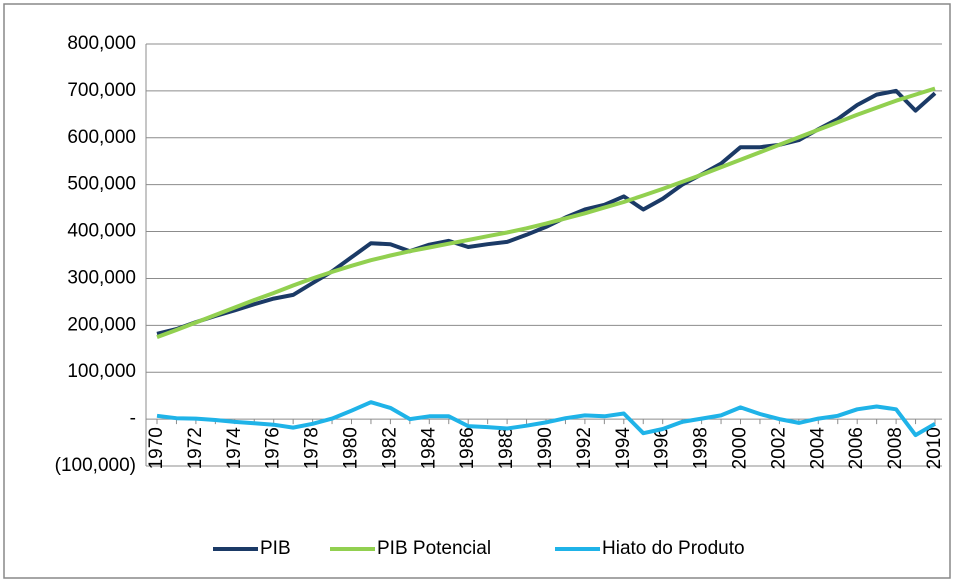  What do you see at coordinates (934, 448) in the screenshot?
I see `x-tick-label: 2010` at bounding box center [934, 448].